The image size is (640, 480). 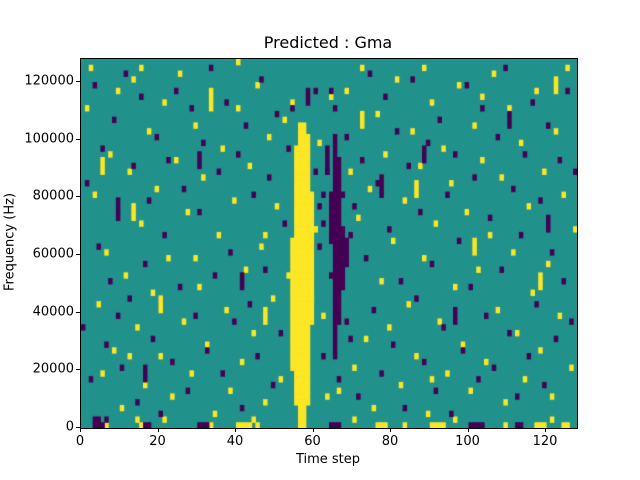 What do you see at coordinates (235, 441) in the screenshot?
I see `x-tick-label: 40` at bounding box center [235, 441].